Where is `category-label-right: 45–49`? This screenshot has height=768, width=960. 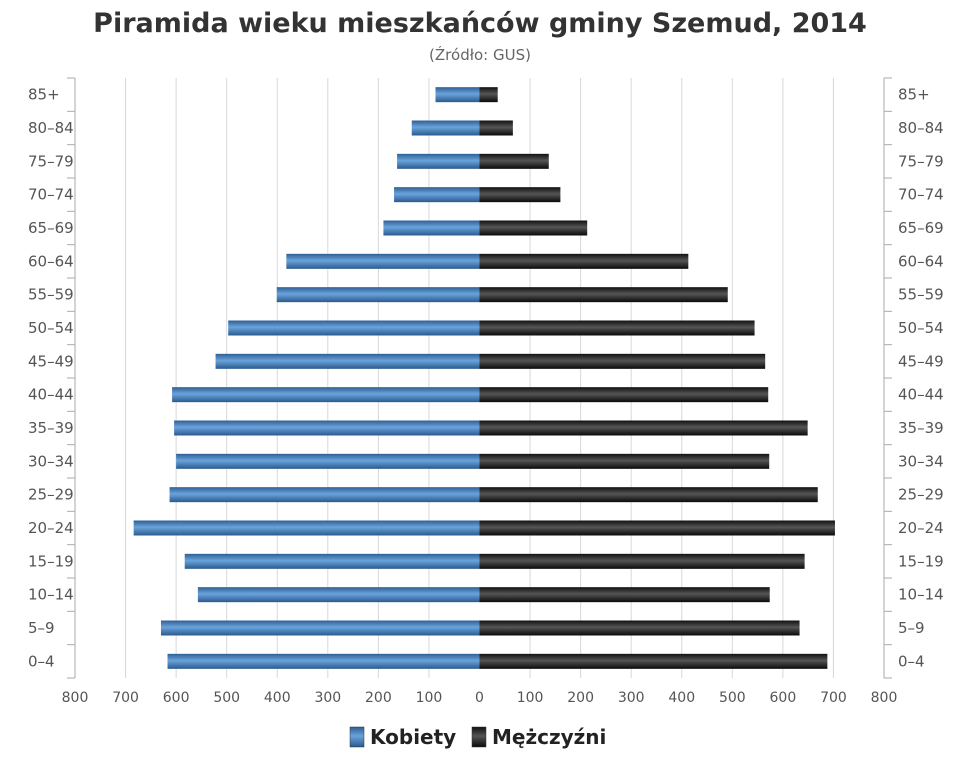
category-label-right: 45–49 is located at coordinates (921, 361).